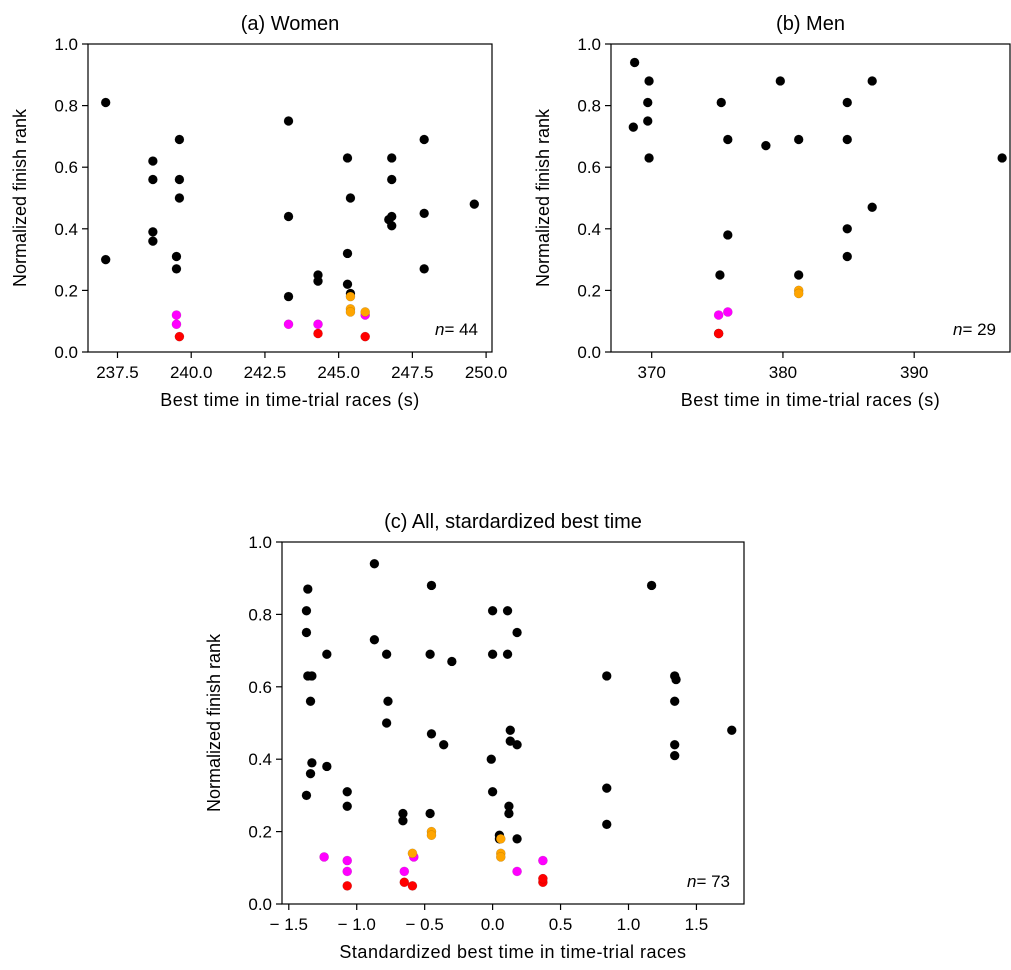 This screenshot has width=1011, height=970. What do you see at coordinates (697, 924) in the screenshot?
I see `x-tick-label: 1.5` at bounding box center [697, 924].